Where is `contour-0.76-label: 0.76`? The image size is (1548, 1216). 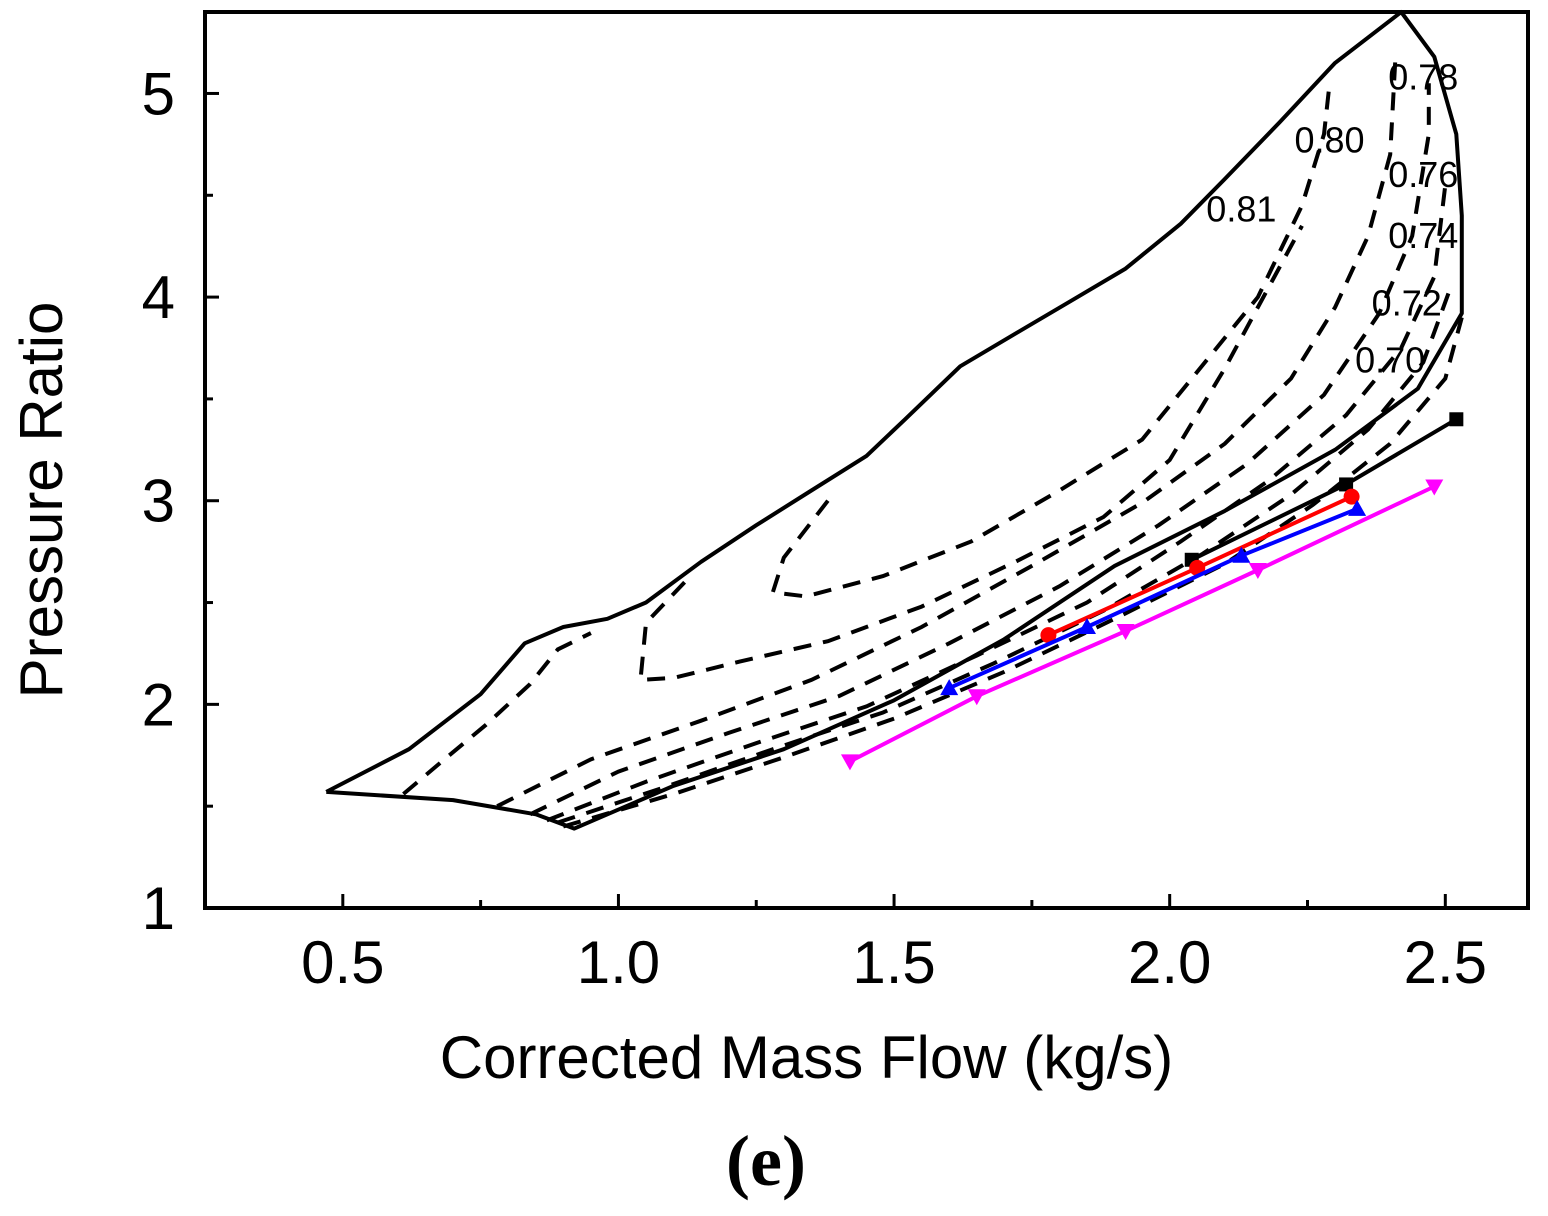
contour-0.76-label: 0.76 is located at coordinates (1423, 174).